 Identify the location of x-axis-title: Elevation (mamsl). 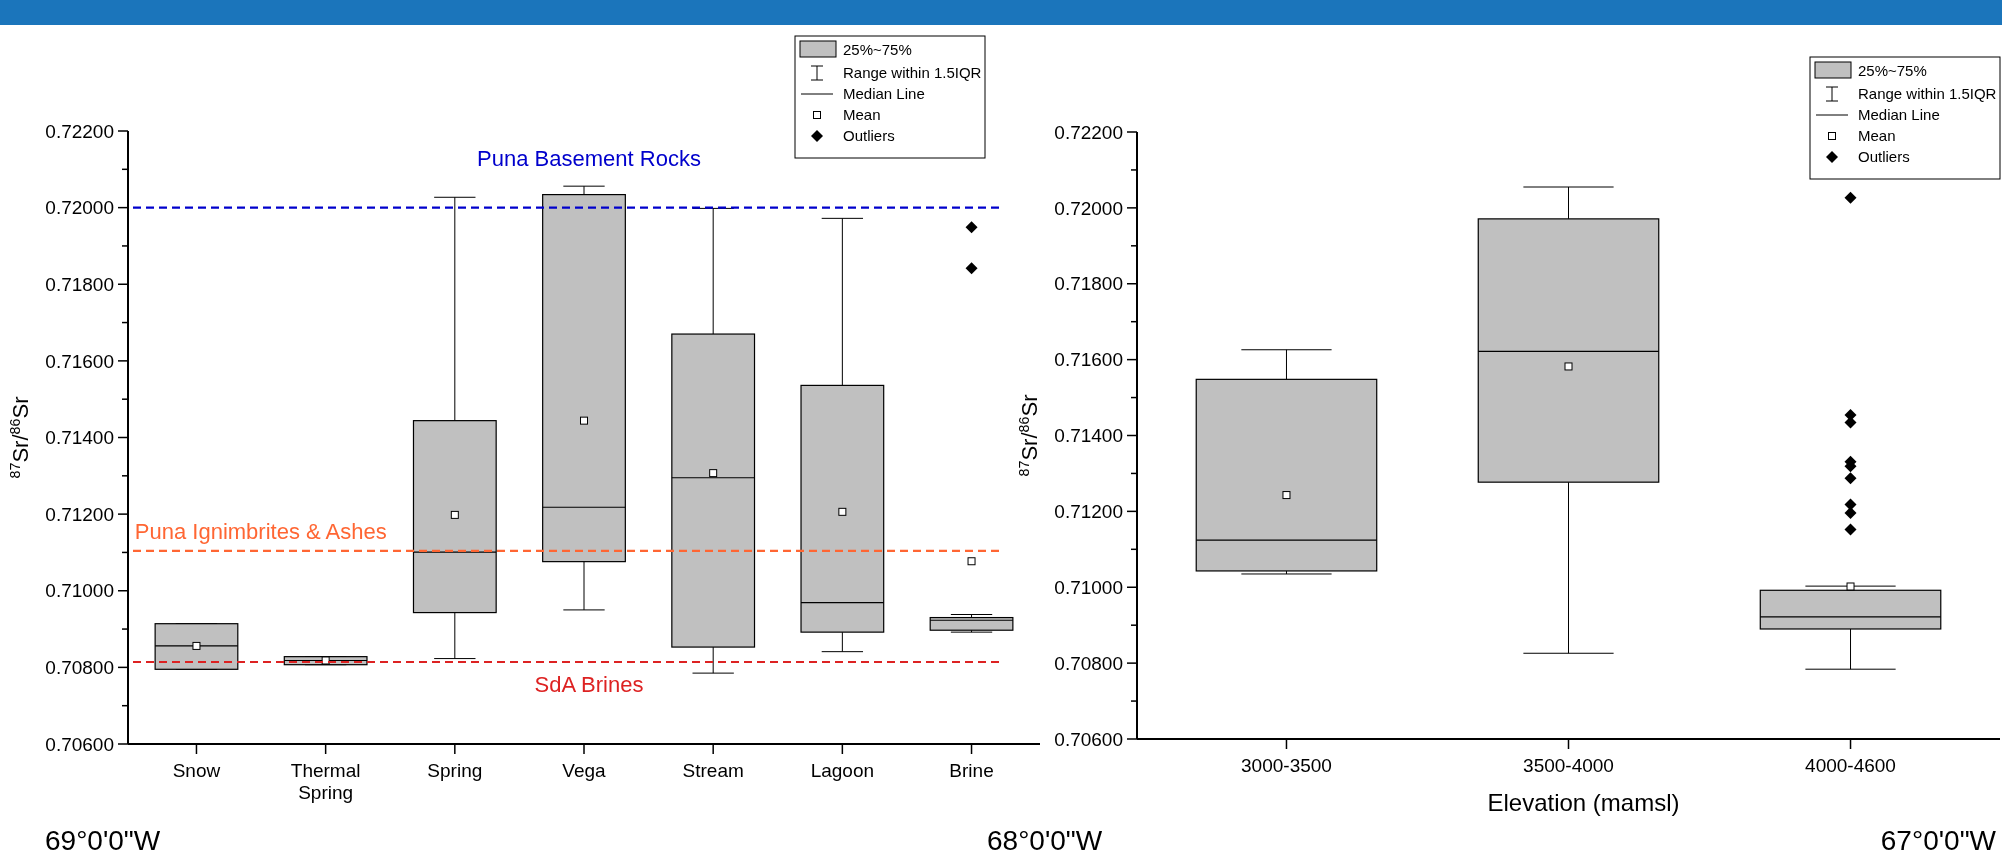
(1583, 802).